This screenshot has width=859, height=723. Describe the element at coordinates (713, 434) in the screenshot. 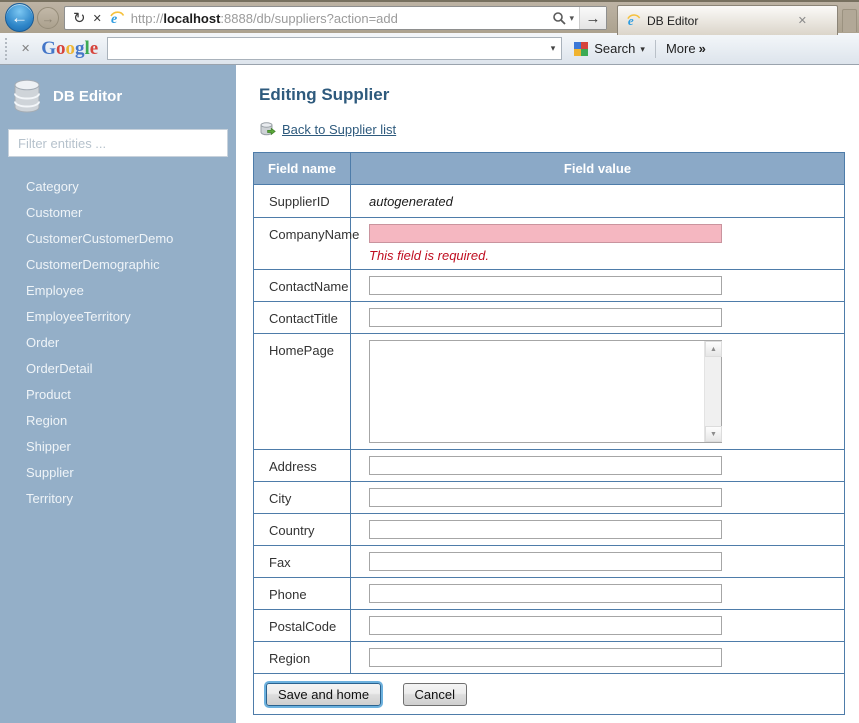

I see `scroll-down-icon: ▼` at that location.